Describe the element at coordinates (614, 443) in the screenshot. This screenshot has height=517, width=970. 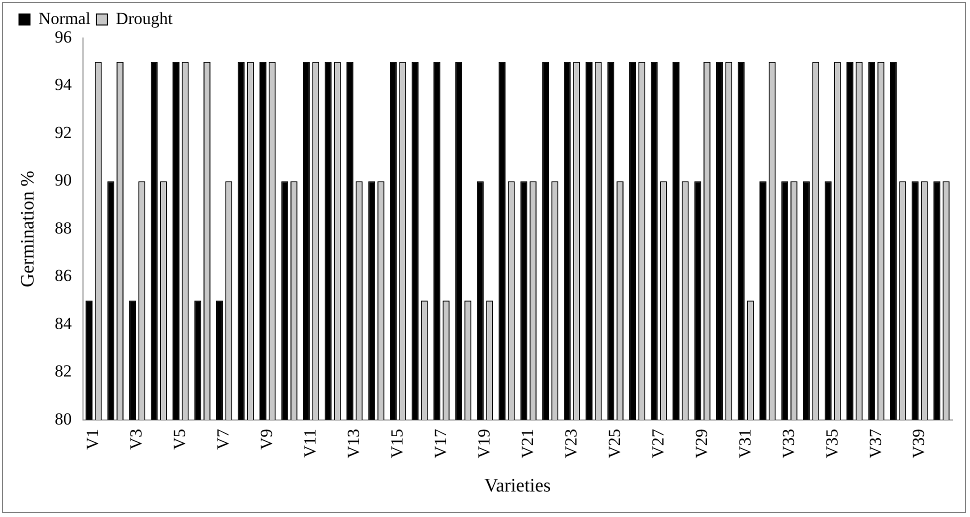
I see `x-tick-label: V25` at that location.